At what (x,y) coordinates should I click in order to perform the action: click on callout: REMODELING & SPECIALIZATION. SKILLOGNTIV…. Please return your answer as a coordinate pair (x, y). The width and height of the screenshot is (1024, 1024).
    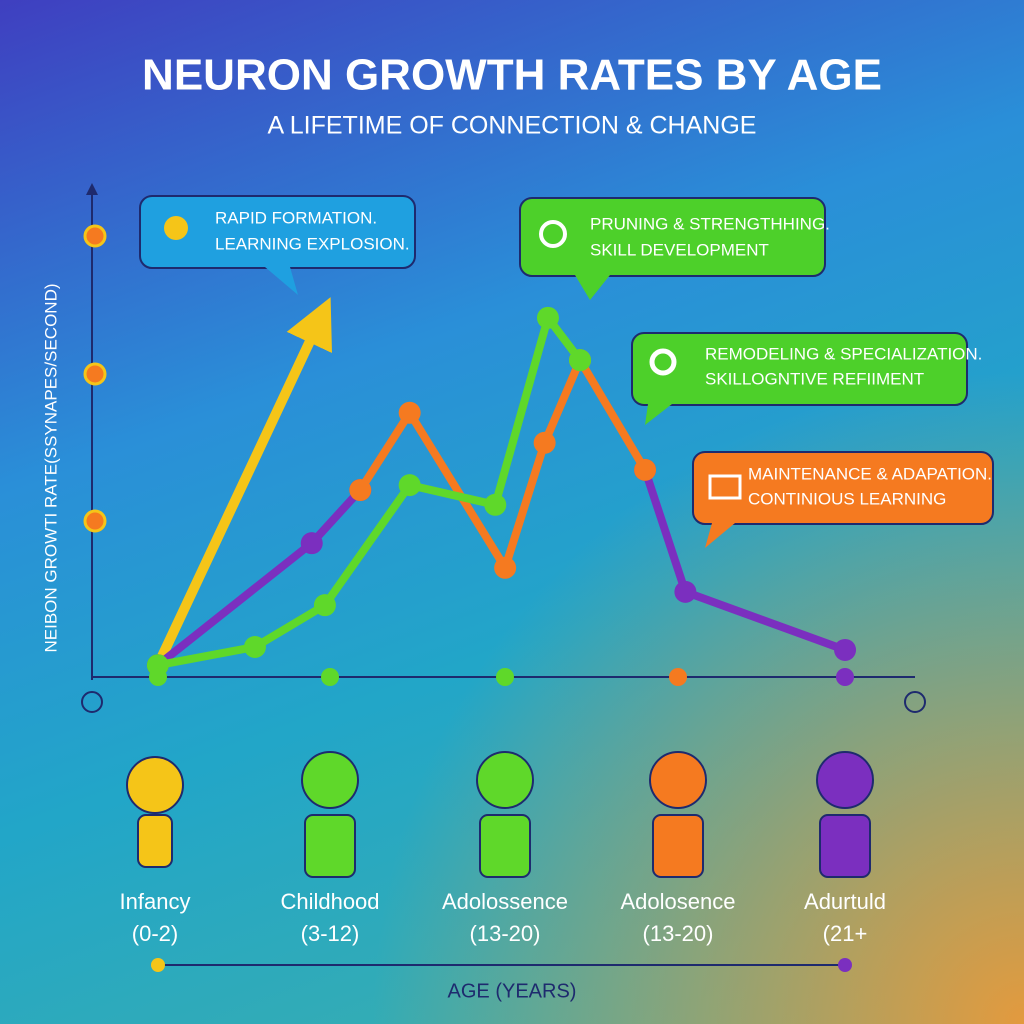
    Looking at the image, I should click on (806, 378).